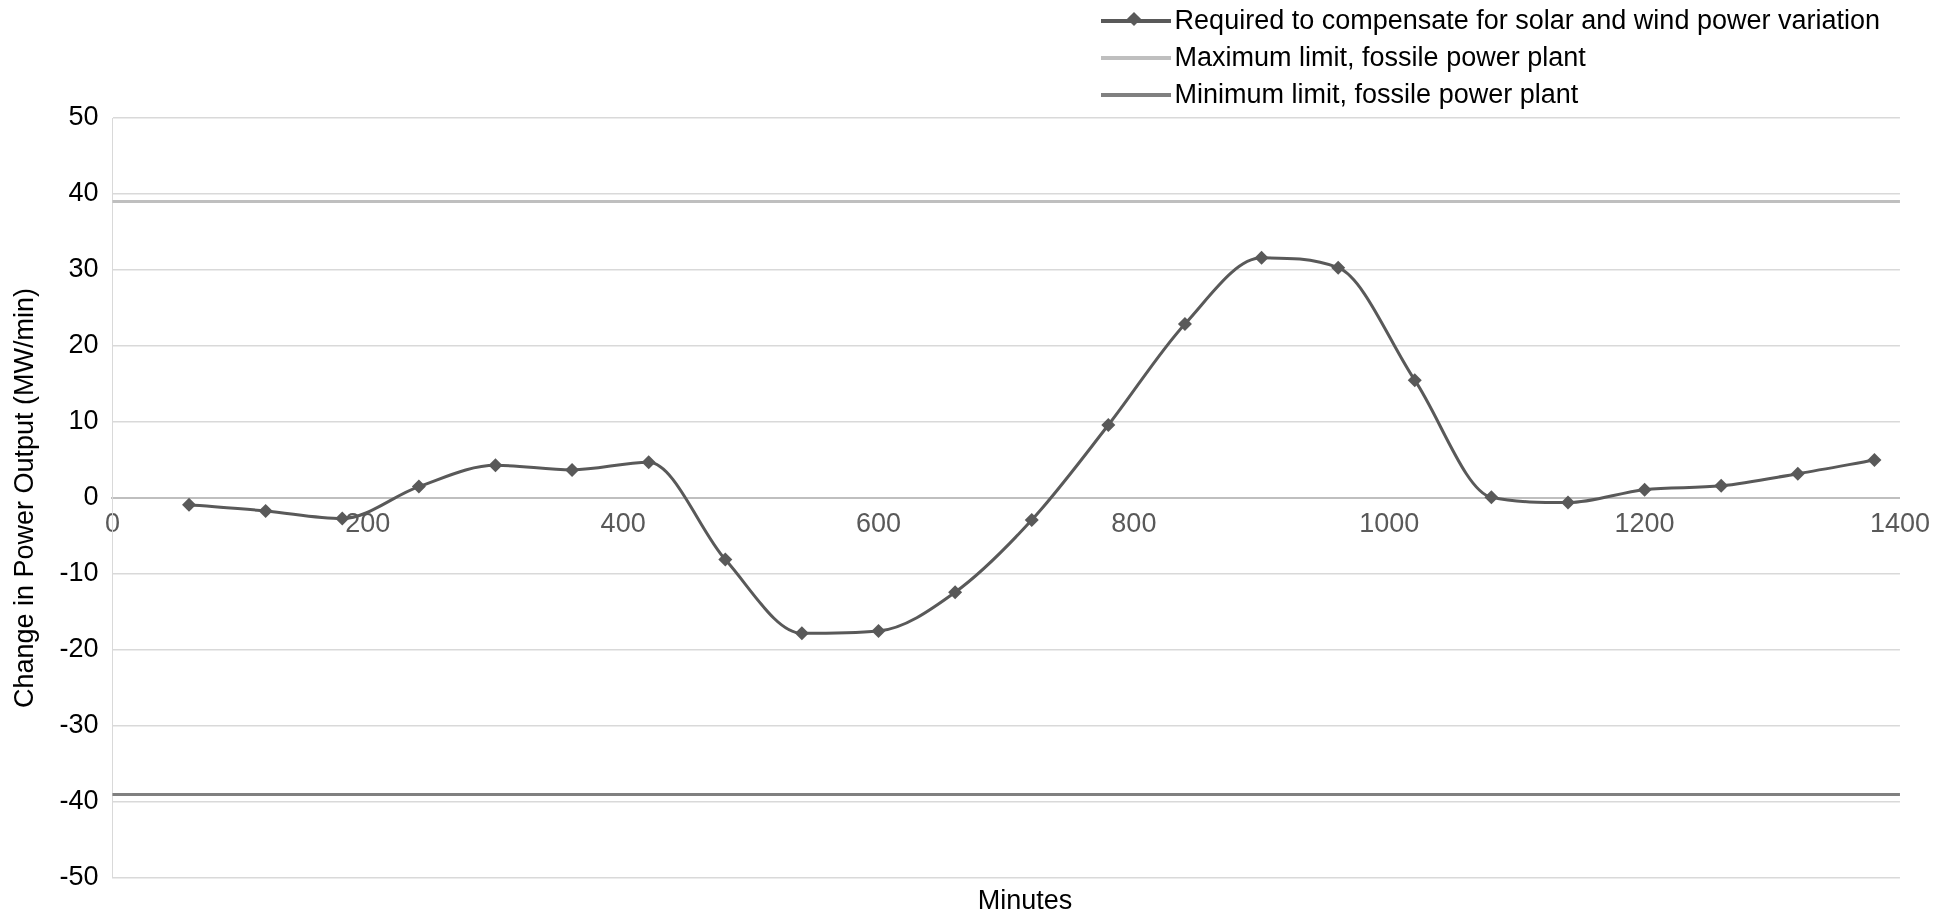 The width and height of the screenshot is (1940, 922). What do you see at coordinates (1380, 57) in the screenshot?
I see `legend-label: Maximum limit, fossile power plant` at bounding box center [1380, 57].